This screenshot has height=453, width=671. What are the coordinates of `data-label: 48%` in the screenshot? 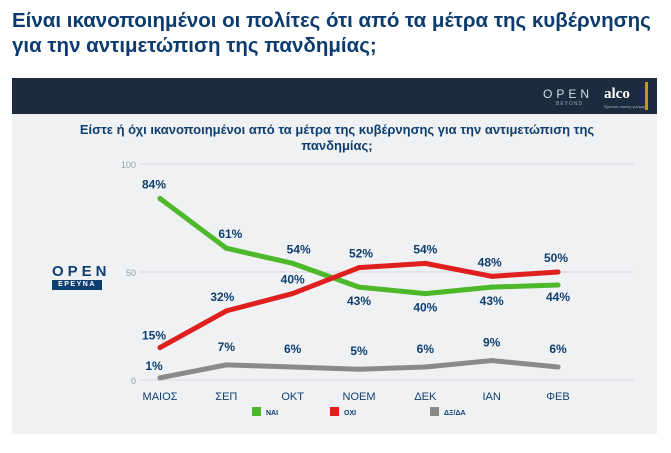 It's located at (490, 262).